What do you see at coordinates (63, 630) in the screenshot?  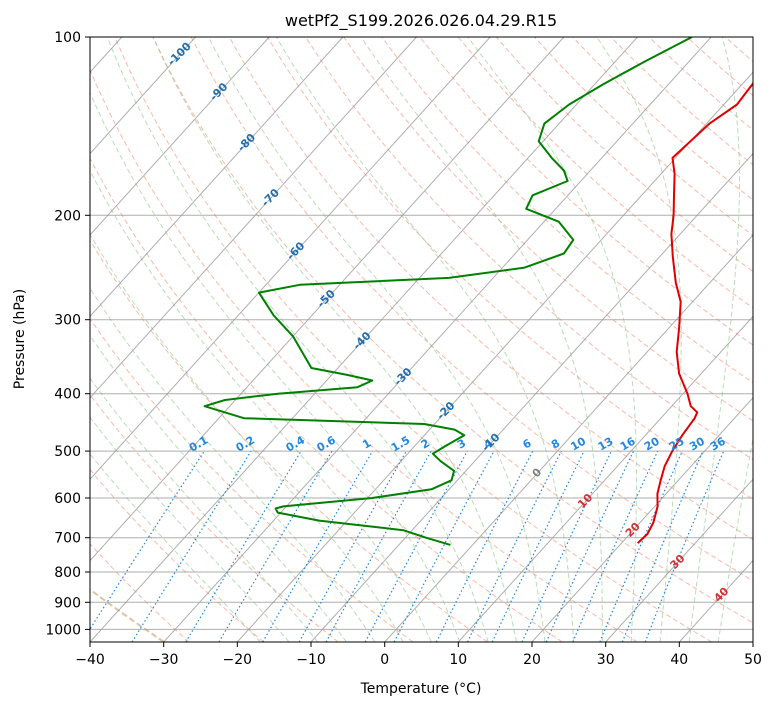 I see `y-tick-label: 1000` at bounding box center [63, 630].